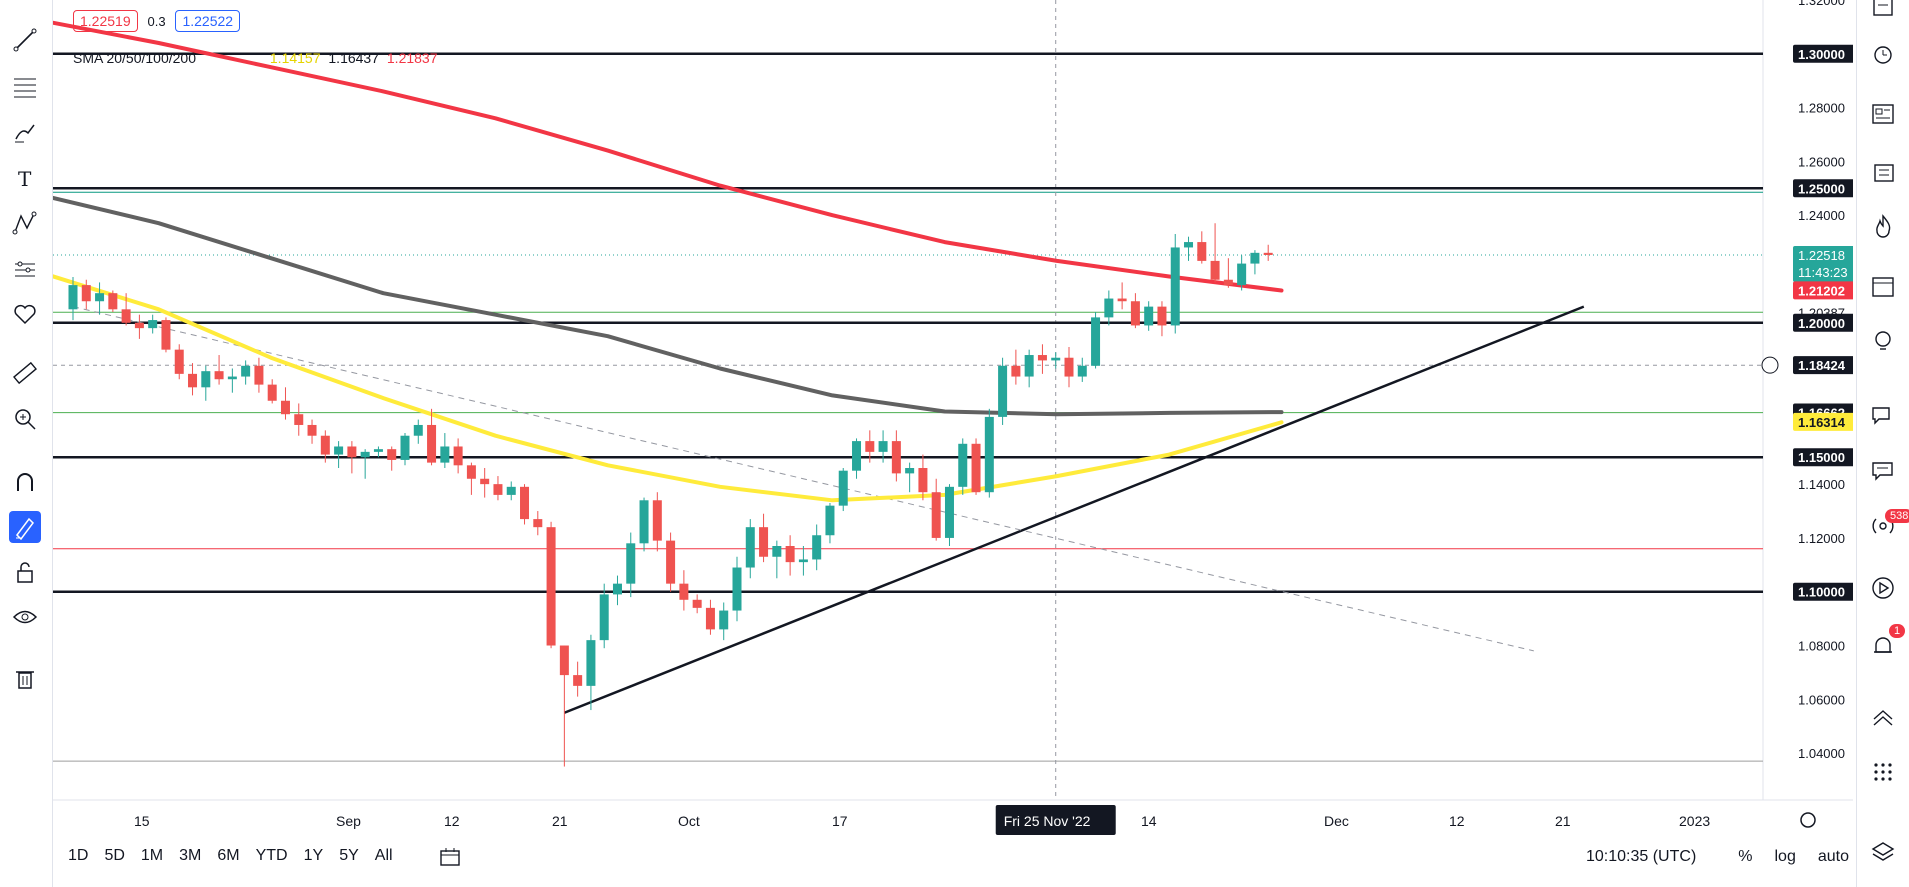 This screenshot has width=1909, height=887. What do you see at coordinates (1821, 215) in the screenshot?
I see `y-tick-label-3: 1.24000` at bounding box center [1821, 215].